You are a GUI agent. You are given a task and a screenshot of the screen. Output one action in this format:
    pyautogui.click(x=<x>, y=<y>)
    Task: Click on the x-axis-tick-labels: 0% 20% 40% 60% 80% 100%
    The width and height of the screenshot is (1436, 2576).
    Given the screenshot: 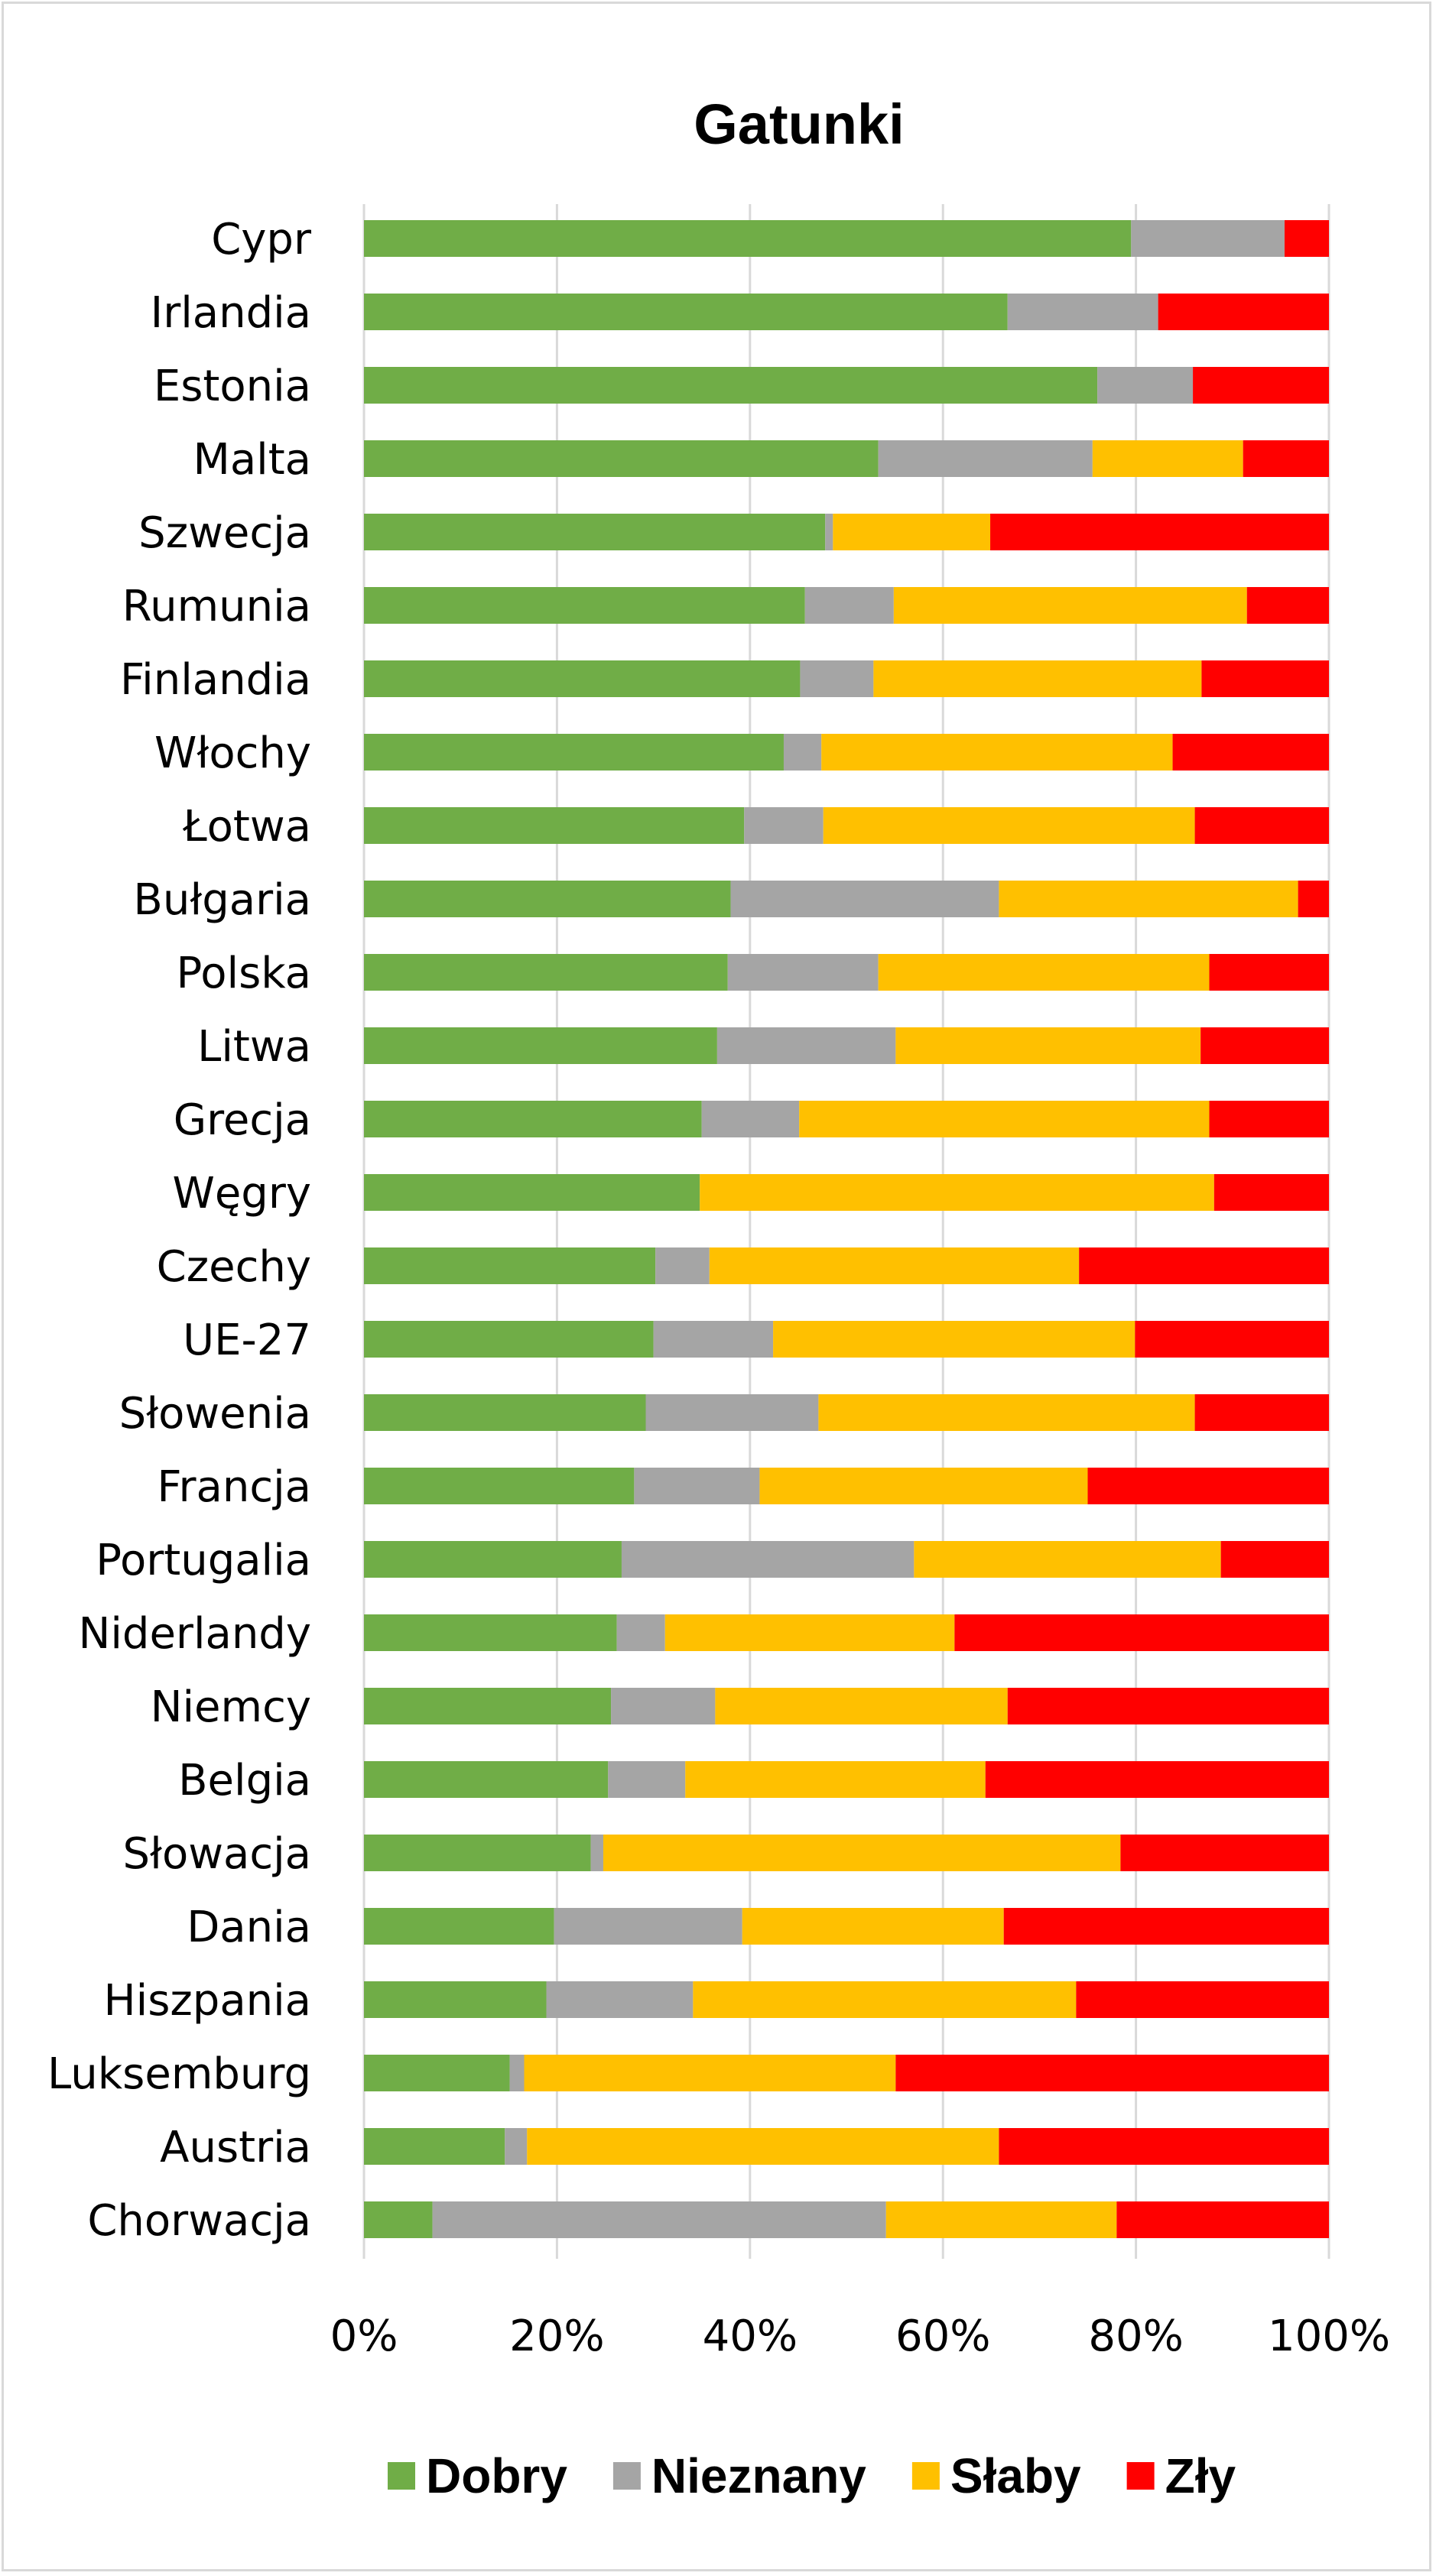 What is the action you would take?
    pyautogui.click(x=860, y=2336)
    